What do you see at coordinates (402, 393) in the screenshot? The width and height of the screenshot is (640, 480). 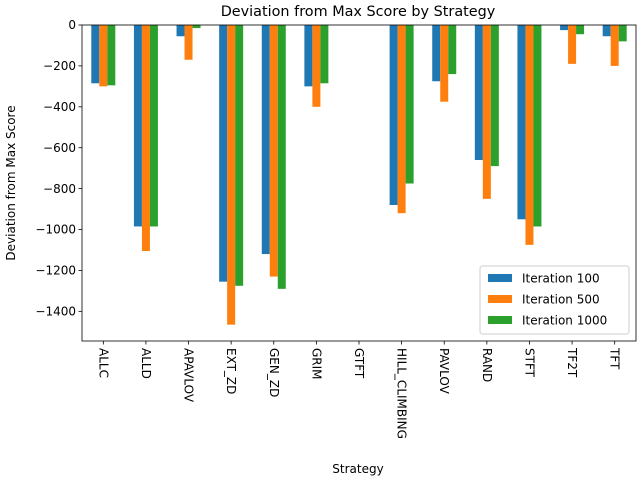 I see `x-tick-label: HILL_CLIMBING` at bounding box center [402, 393].